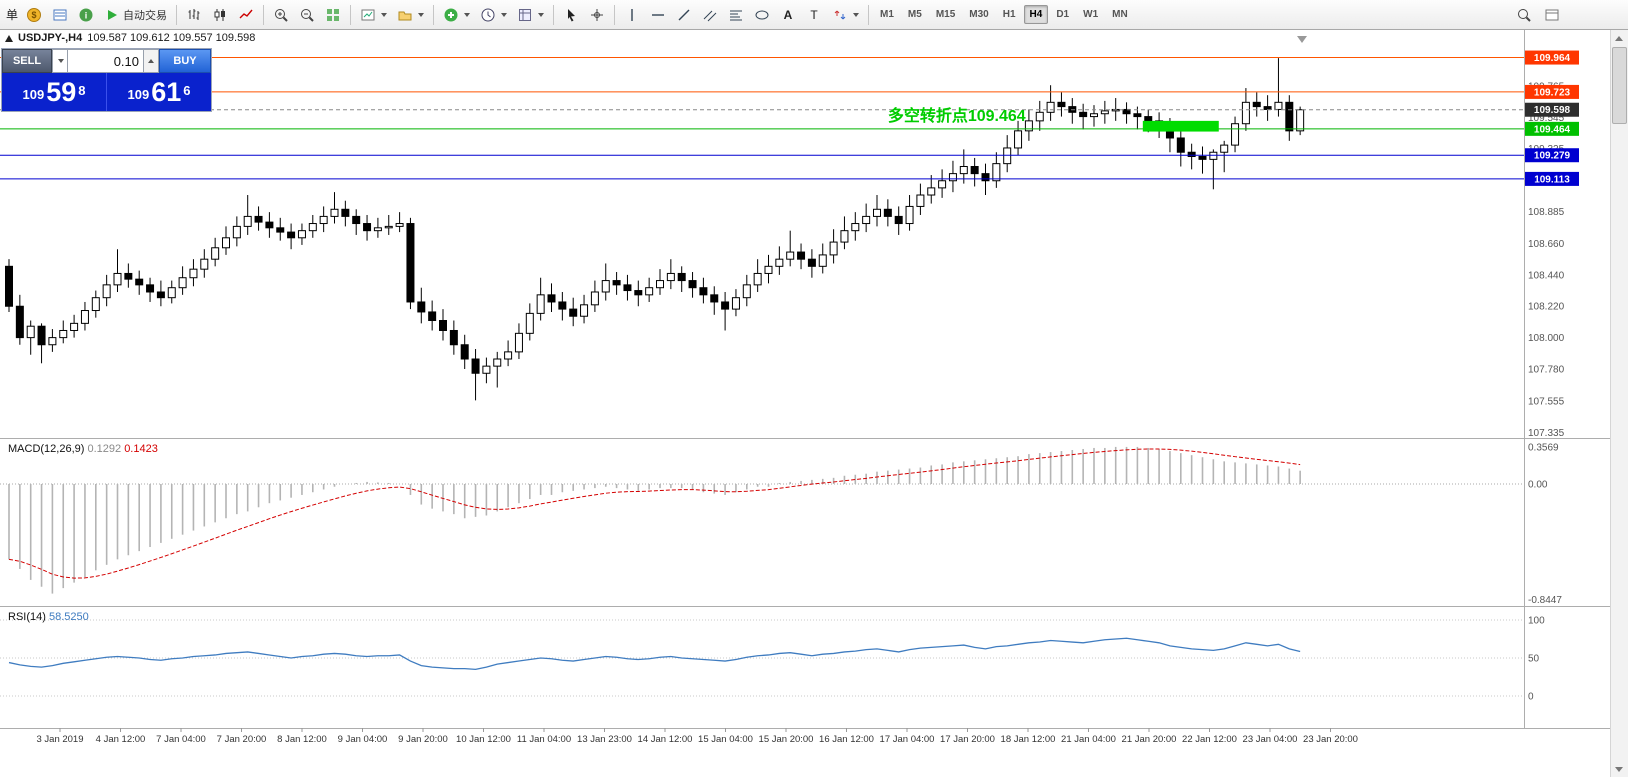 Image resolution: width=1628 pixels, height=777 pixels. I want to click on scrollbar-up-arrow, so click(1619, 38).